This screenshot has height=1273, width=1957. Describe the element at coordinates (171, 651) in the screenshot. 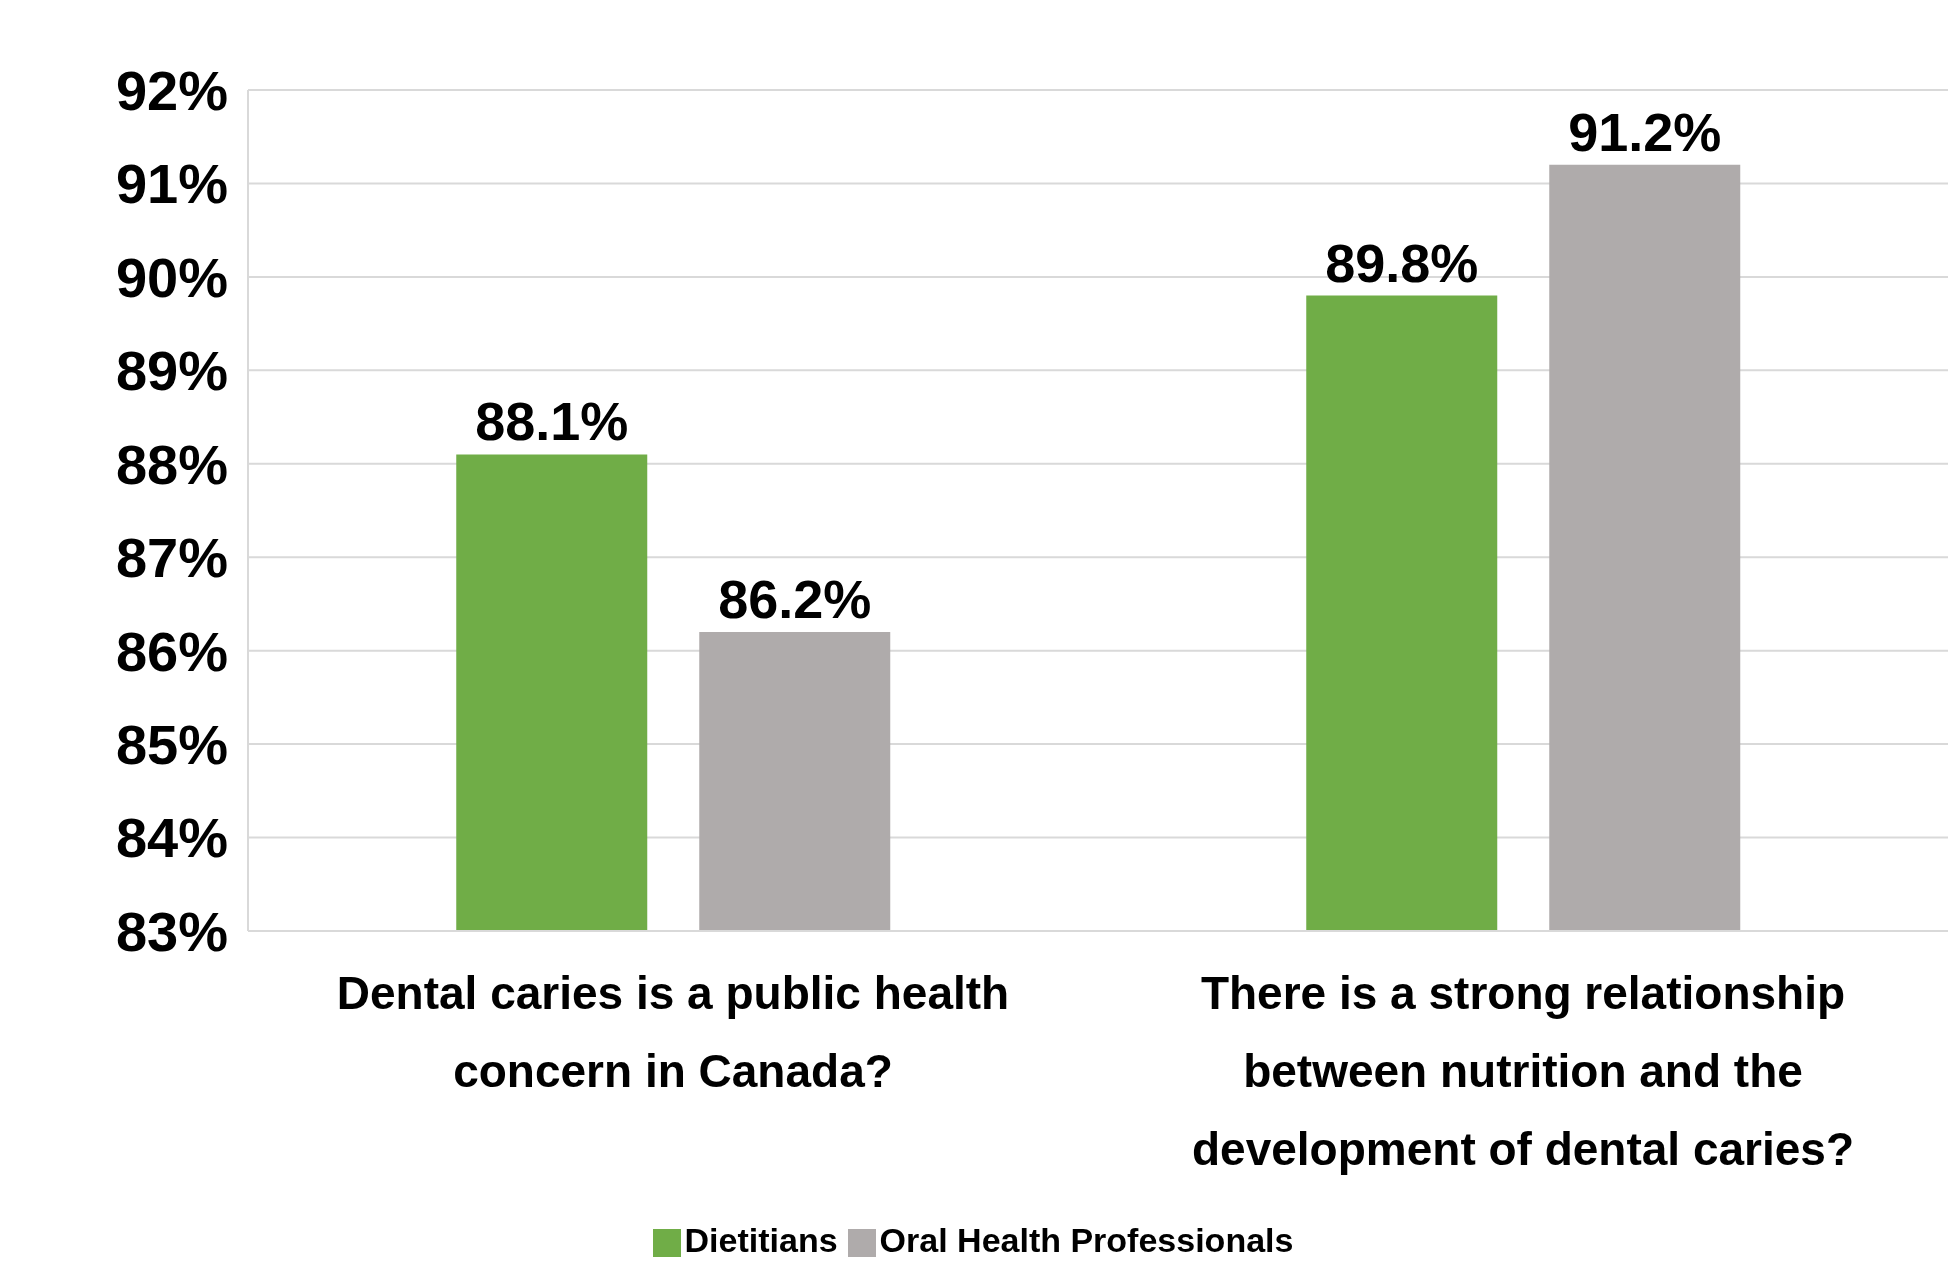

I see `y-tick-label: 86%` at that location.